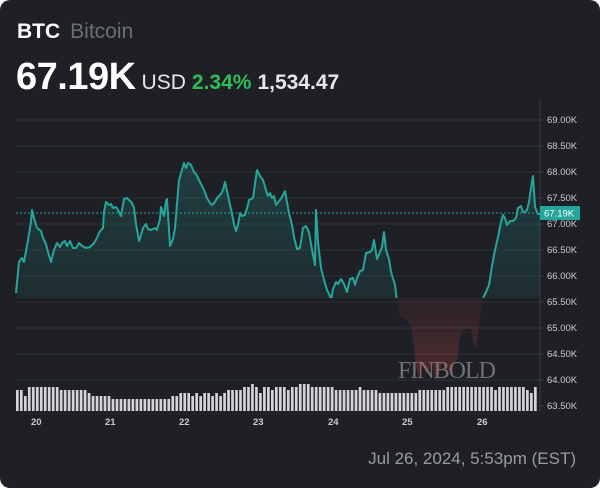 Image resolution: width=600 pixels, height=488 pixels. I want to click on x-axis-labels: 20 21 22 23 24 25 26, so click(259, 422).